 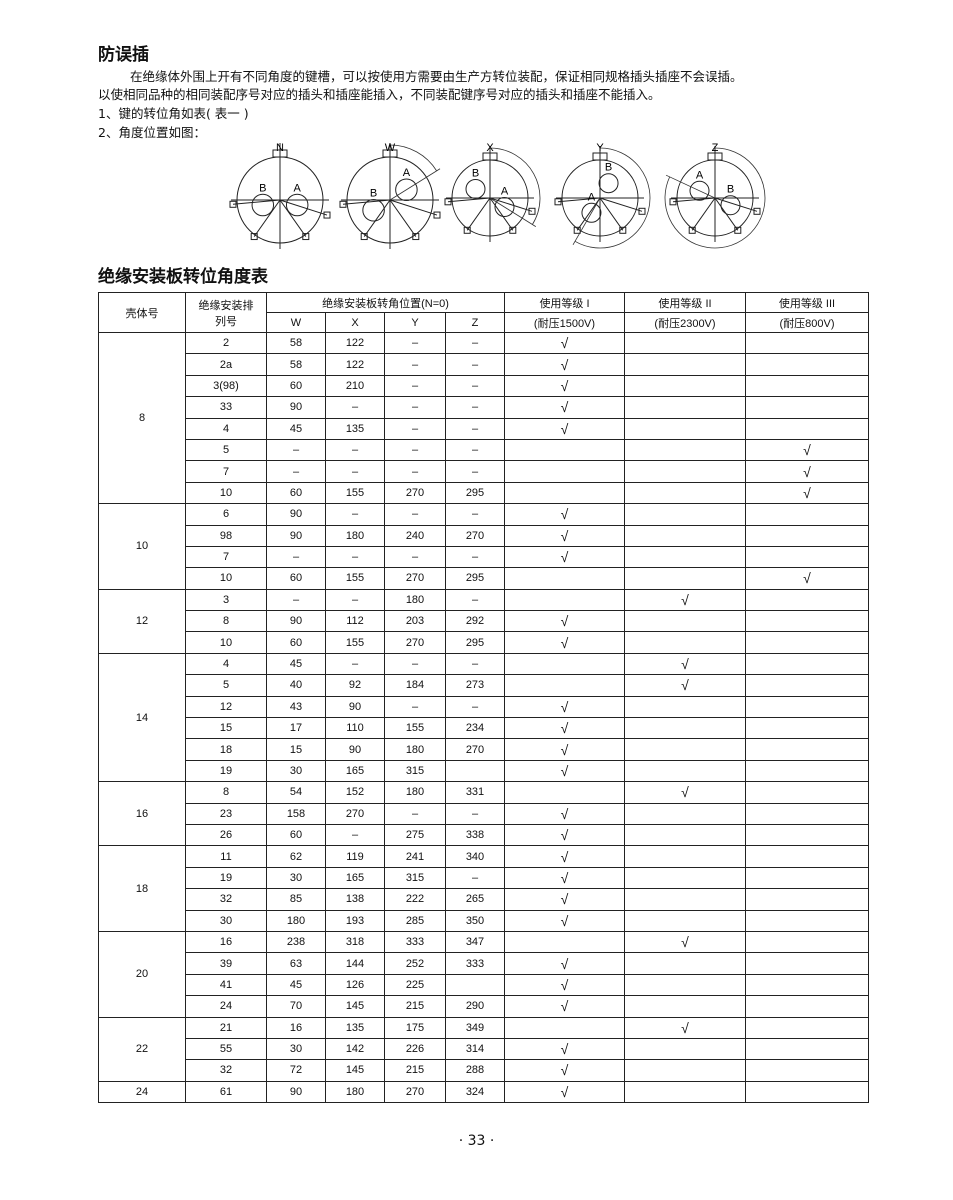 What do you see at coordinates (415, 535) in the screenshot?
I see `cell-y: 240` at bounding box center [415, 535].